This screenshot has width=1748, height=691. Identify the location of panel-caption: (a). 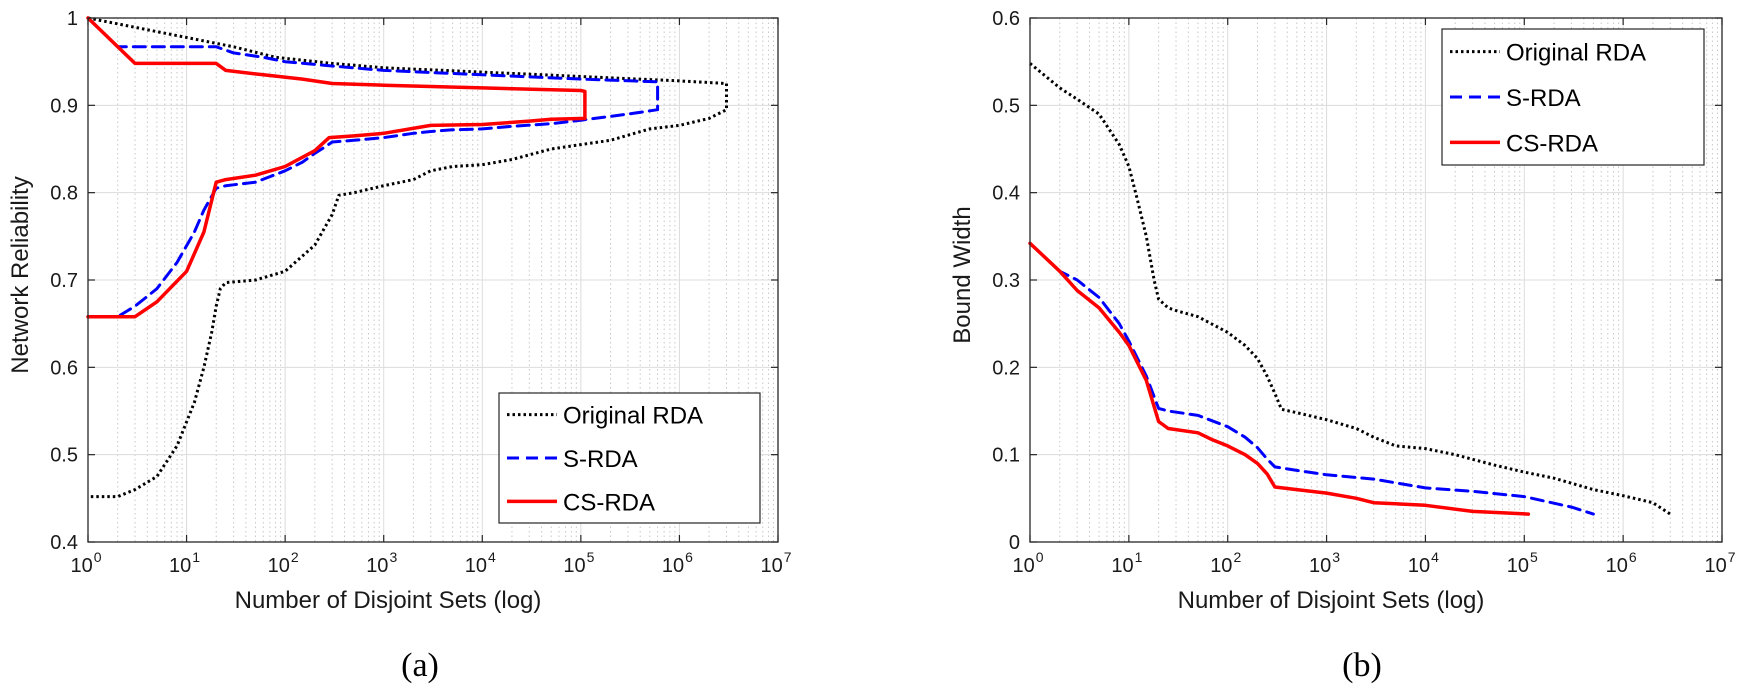
(420, 665).